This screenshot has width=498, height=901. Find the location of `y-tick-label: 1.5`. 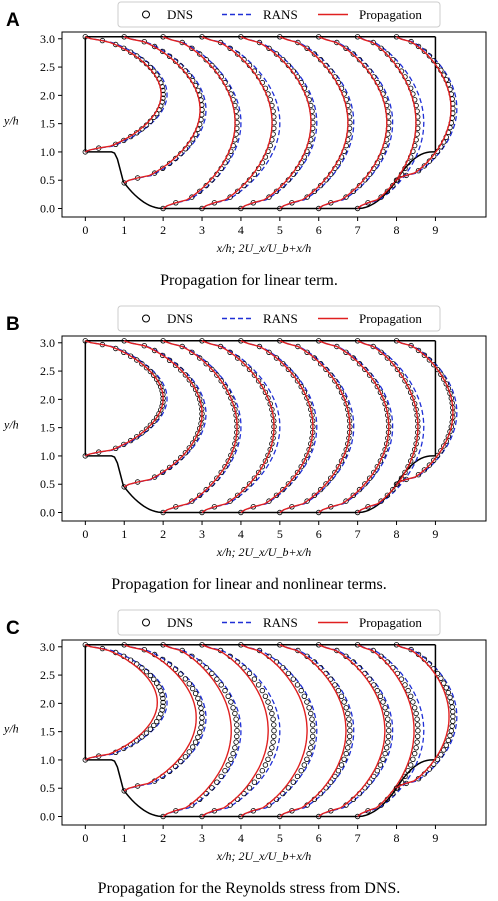

y-tick-label: 1.5 is located at coordinates (47, 732).